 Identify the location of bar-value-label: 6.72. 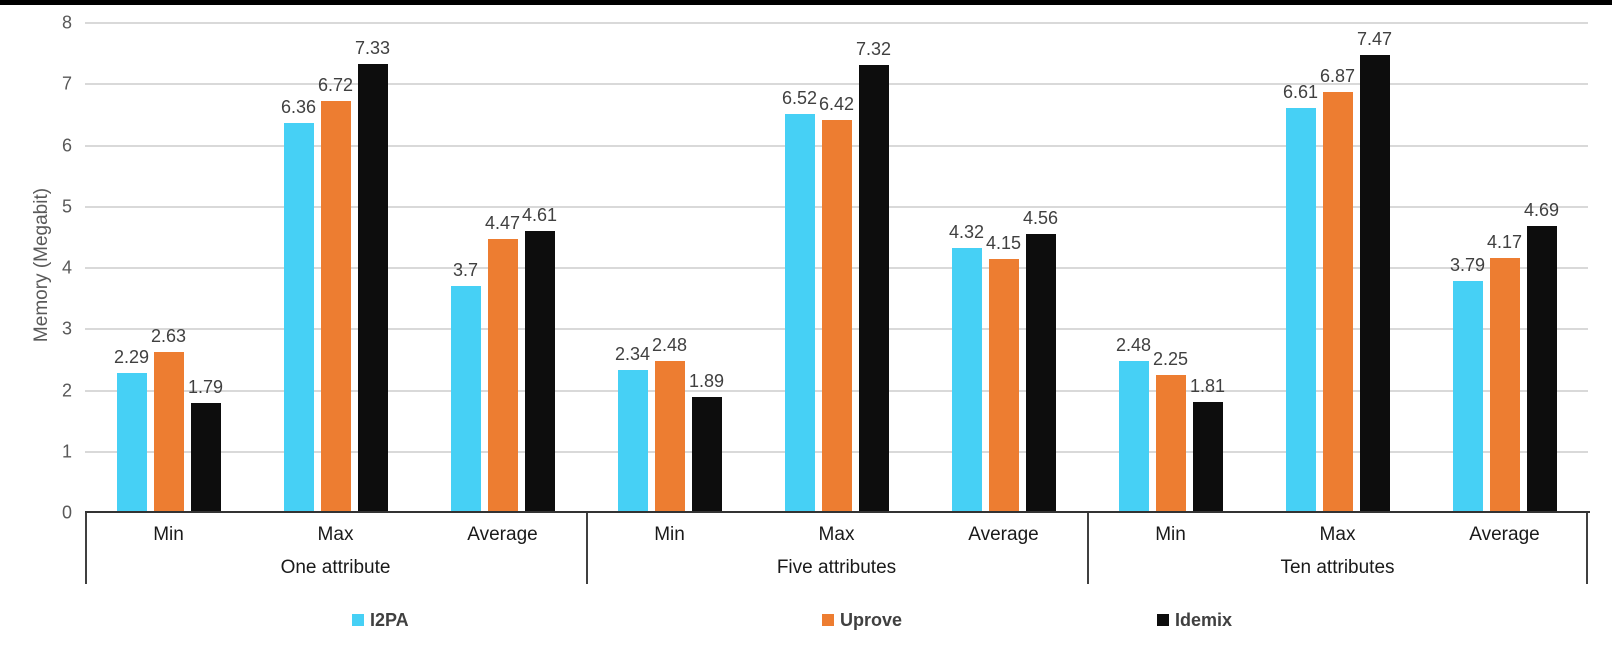
(335, 85).